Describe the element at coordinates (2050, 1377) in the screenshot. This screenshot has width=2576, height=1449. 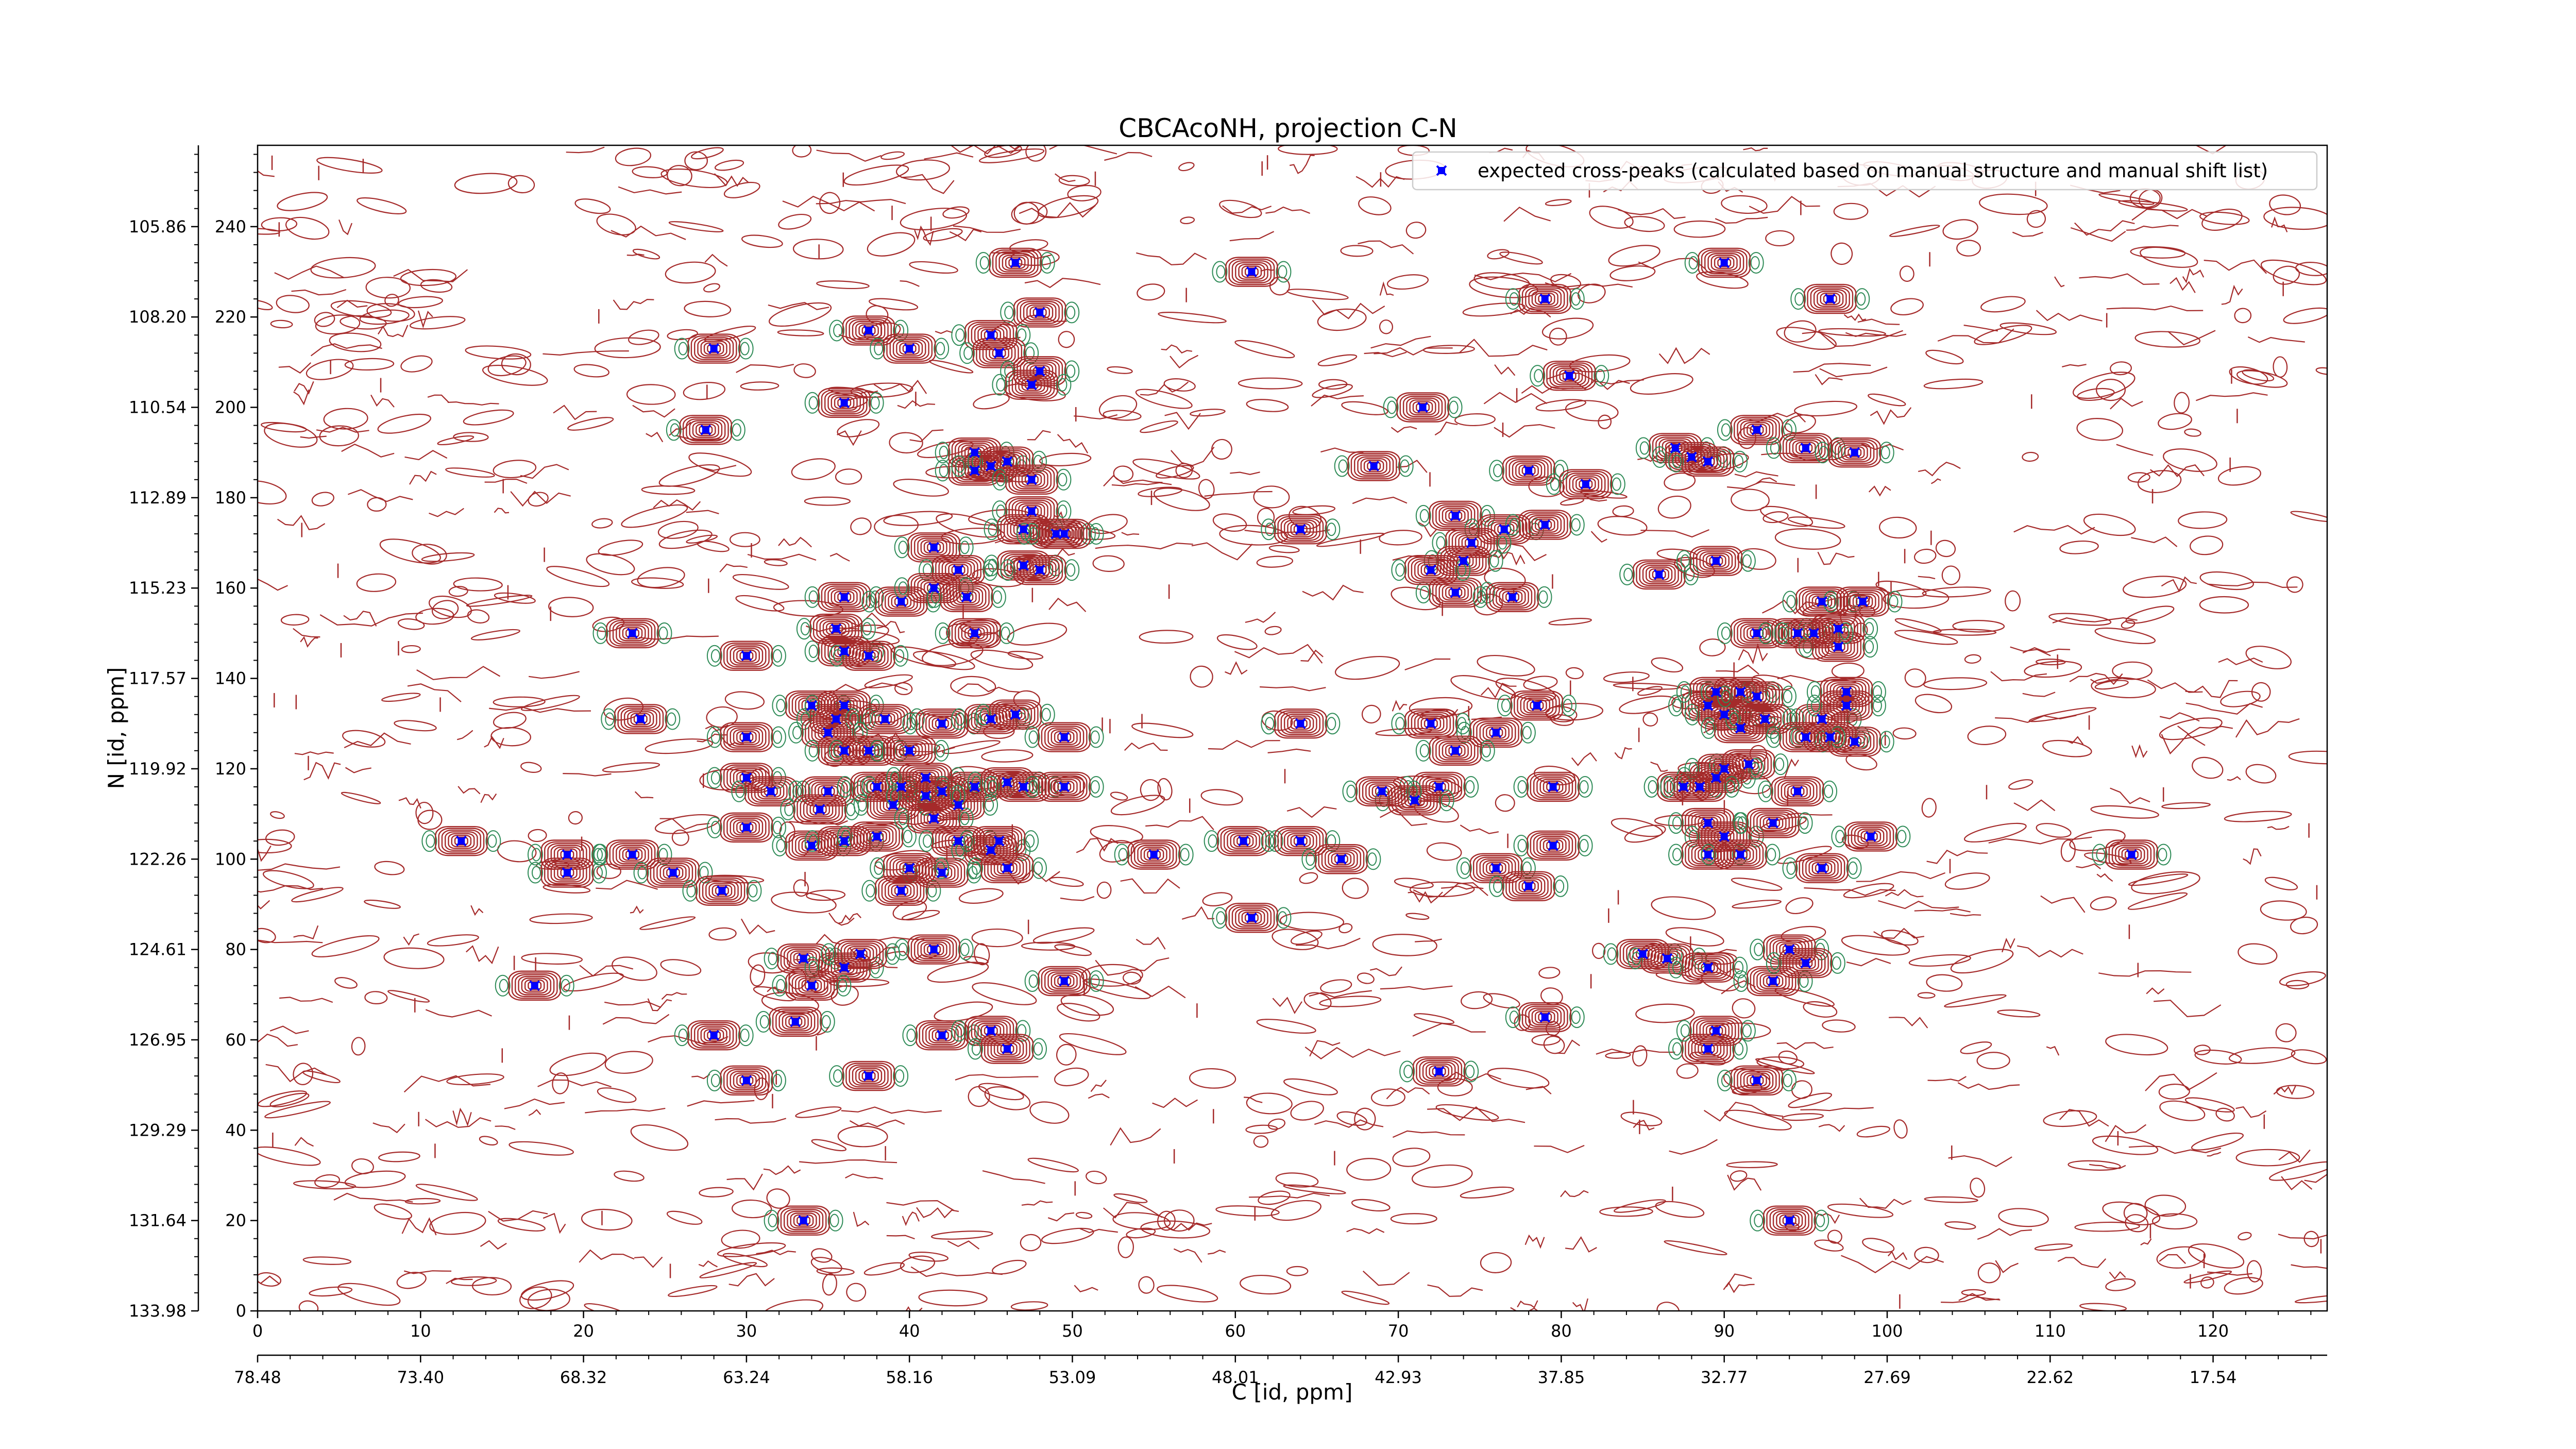
I see `x-ppm-tick-label: 22.62` at that location.